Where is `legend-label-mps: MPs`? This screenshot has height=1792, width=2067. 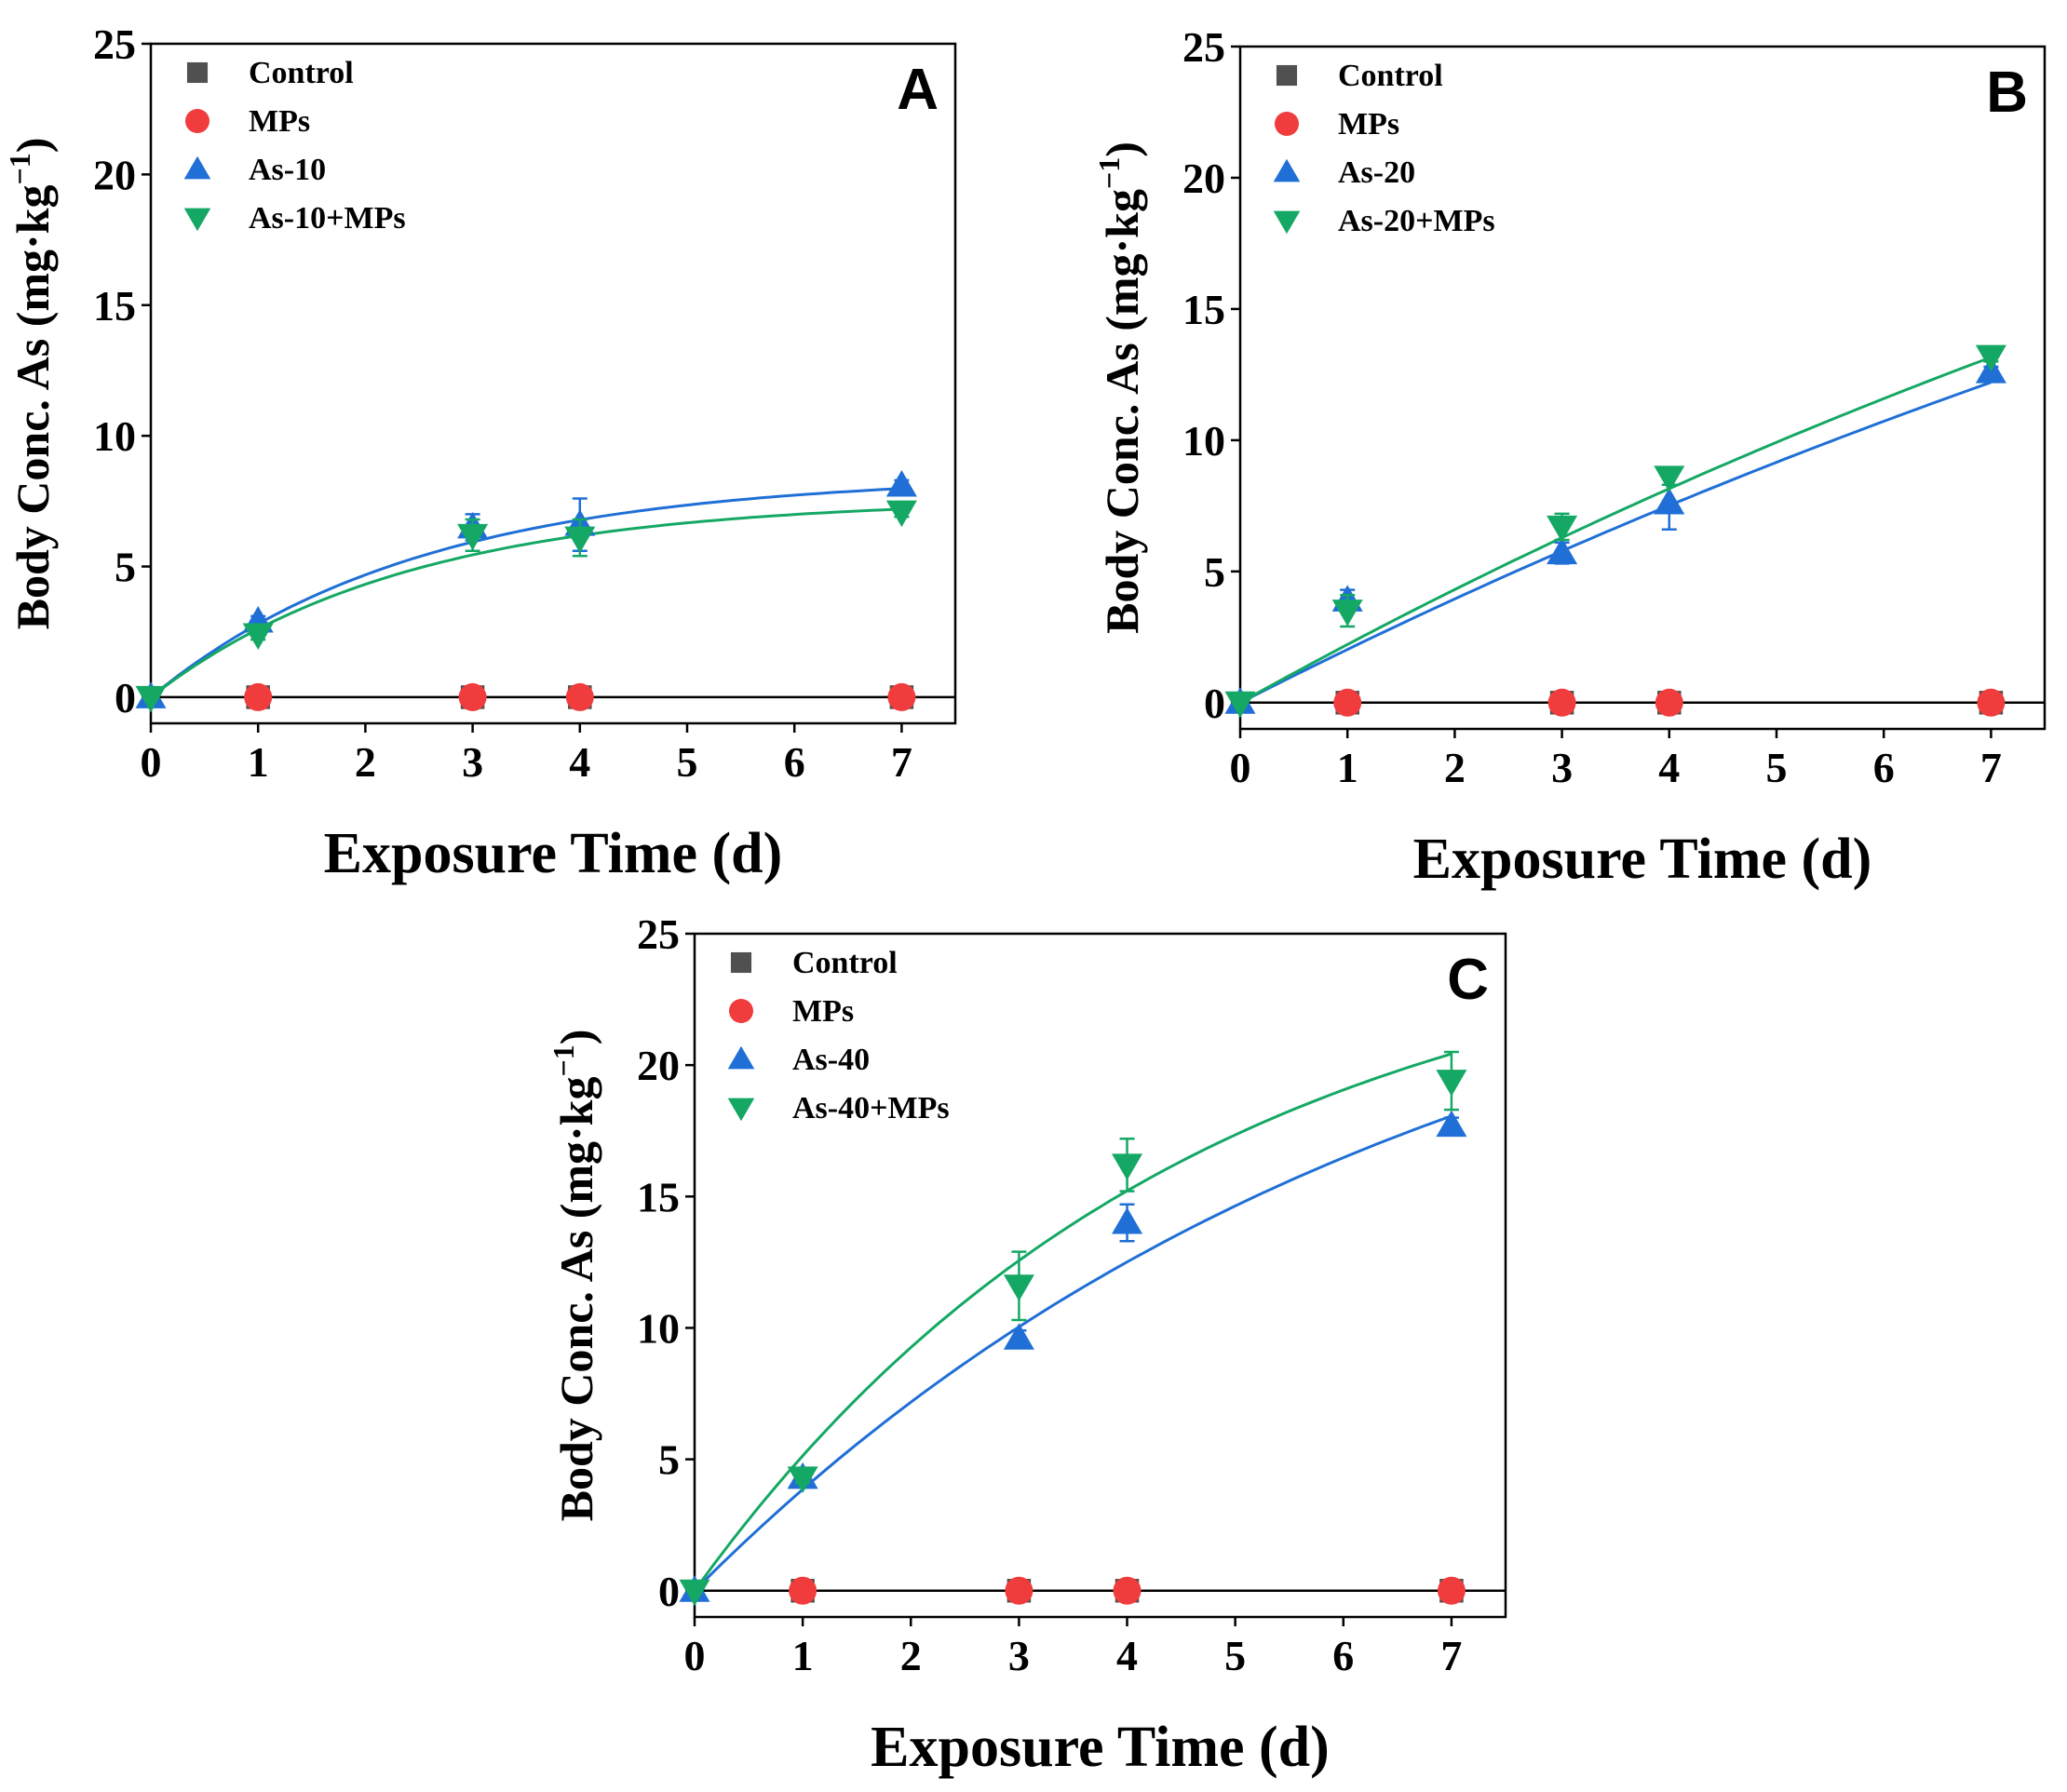 legend-label-mps: MPs is located at coordinates (1368, 124).